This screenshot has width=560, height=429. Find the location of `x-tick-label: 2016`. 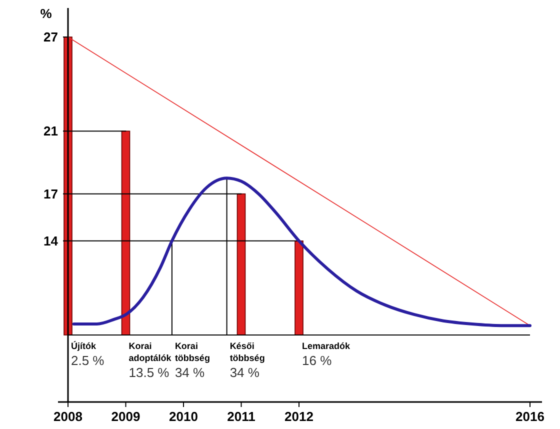

x-tick-label: 2016 is located at coordinates (530, 416).